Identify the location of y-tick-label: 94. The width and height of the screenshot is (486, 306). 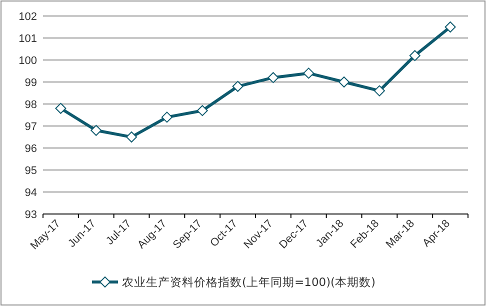
(30, 193).